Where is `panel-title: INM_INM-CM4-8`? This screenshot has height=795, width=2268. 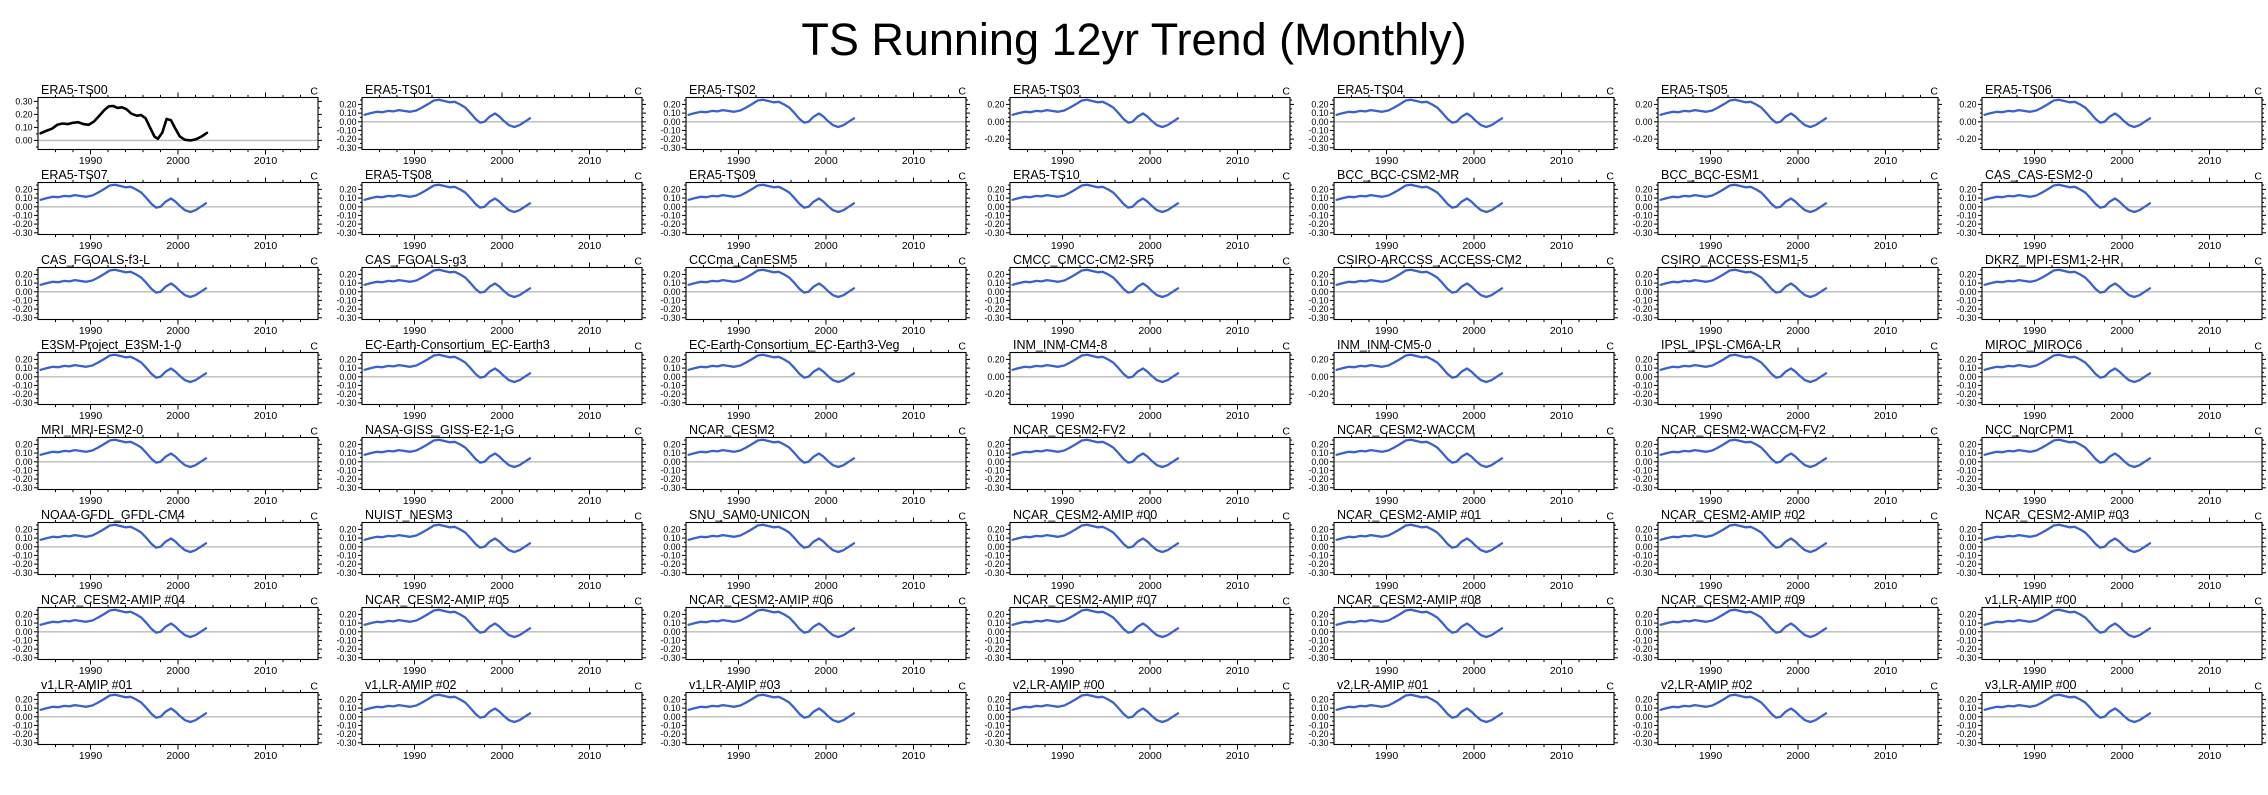 panel-title: INM_INM-CM4-8 is located at coordinates (1060, 345).